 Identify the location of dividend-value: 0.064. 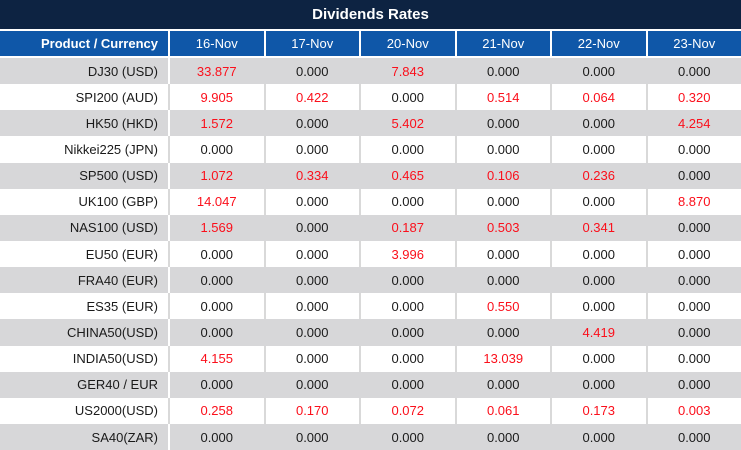
(600, 97).